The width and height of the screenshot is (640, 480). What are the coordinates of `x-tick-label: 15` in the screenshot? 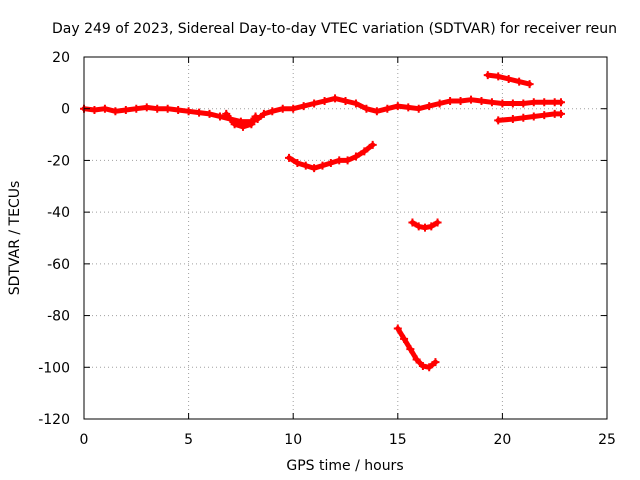 It's located at (398, 440).